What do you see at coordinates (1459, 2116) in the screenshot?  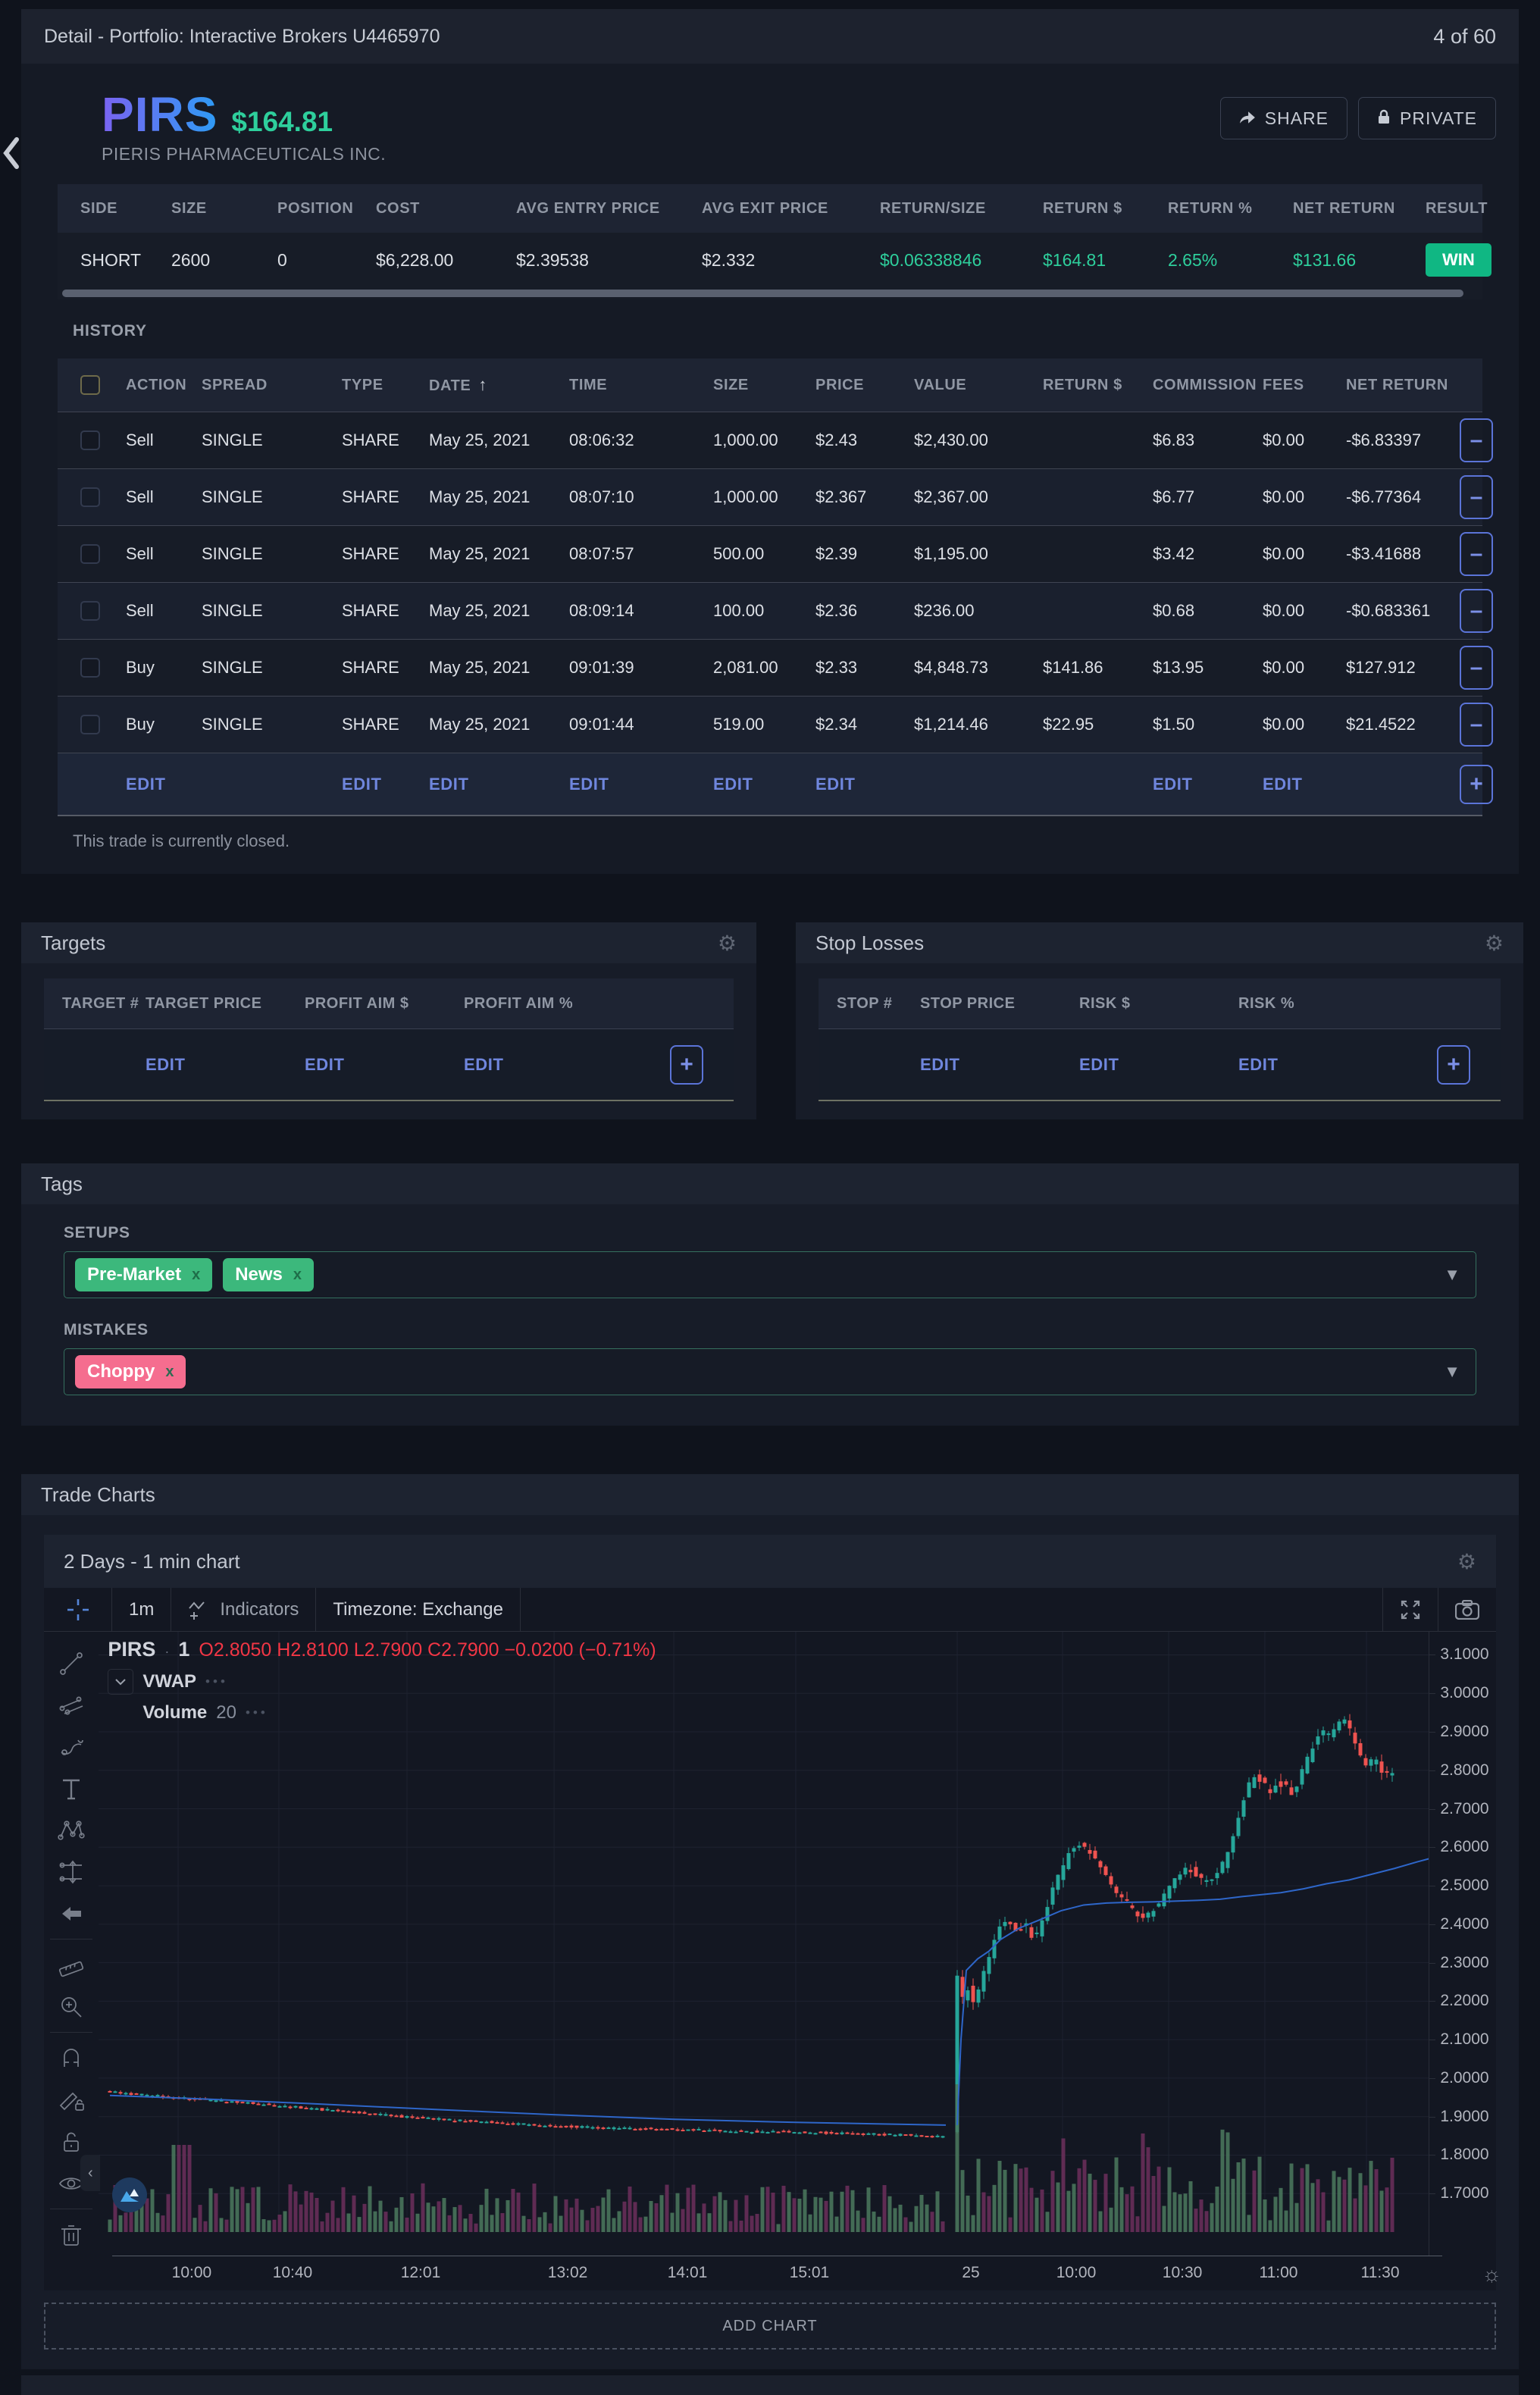 I see `y-axis-label: 1.9000` at bounding box center [1459, 2116].